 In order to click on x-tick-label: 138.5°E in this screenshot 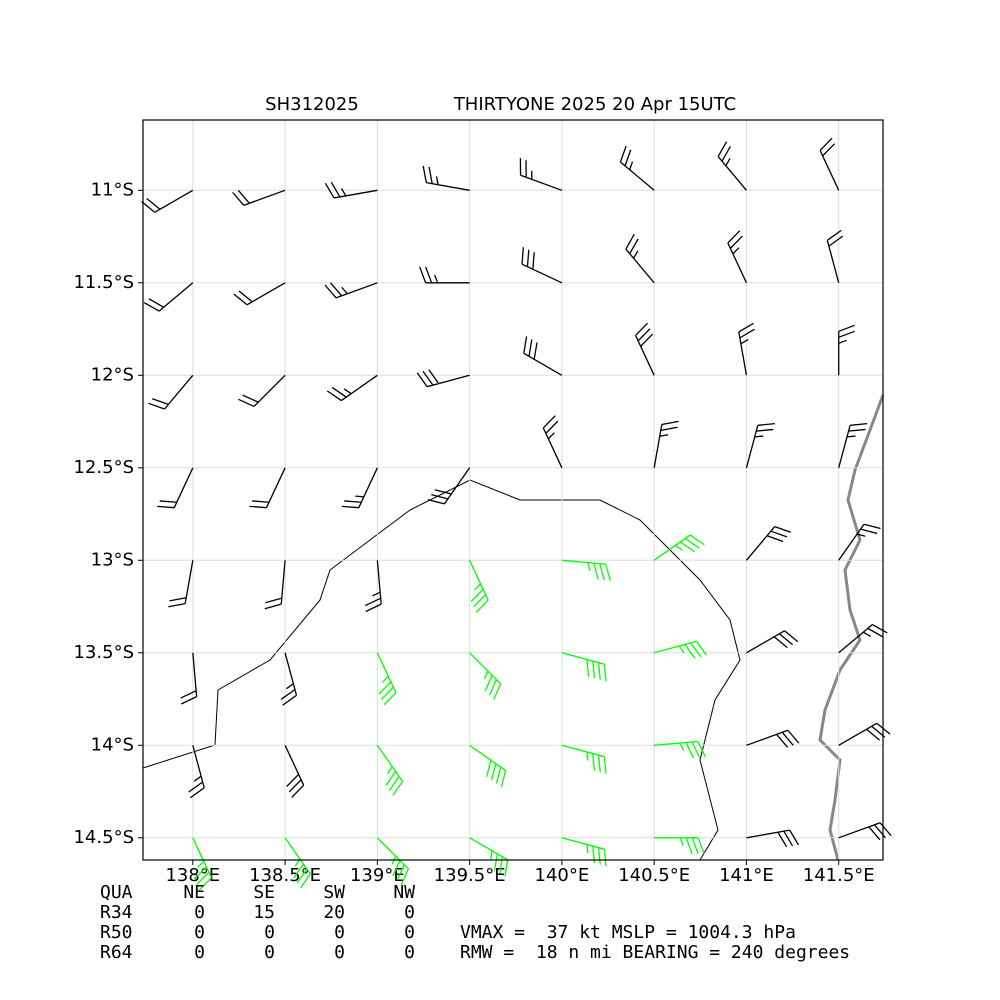, I will do `click(285, 875)`.